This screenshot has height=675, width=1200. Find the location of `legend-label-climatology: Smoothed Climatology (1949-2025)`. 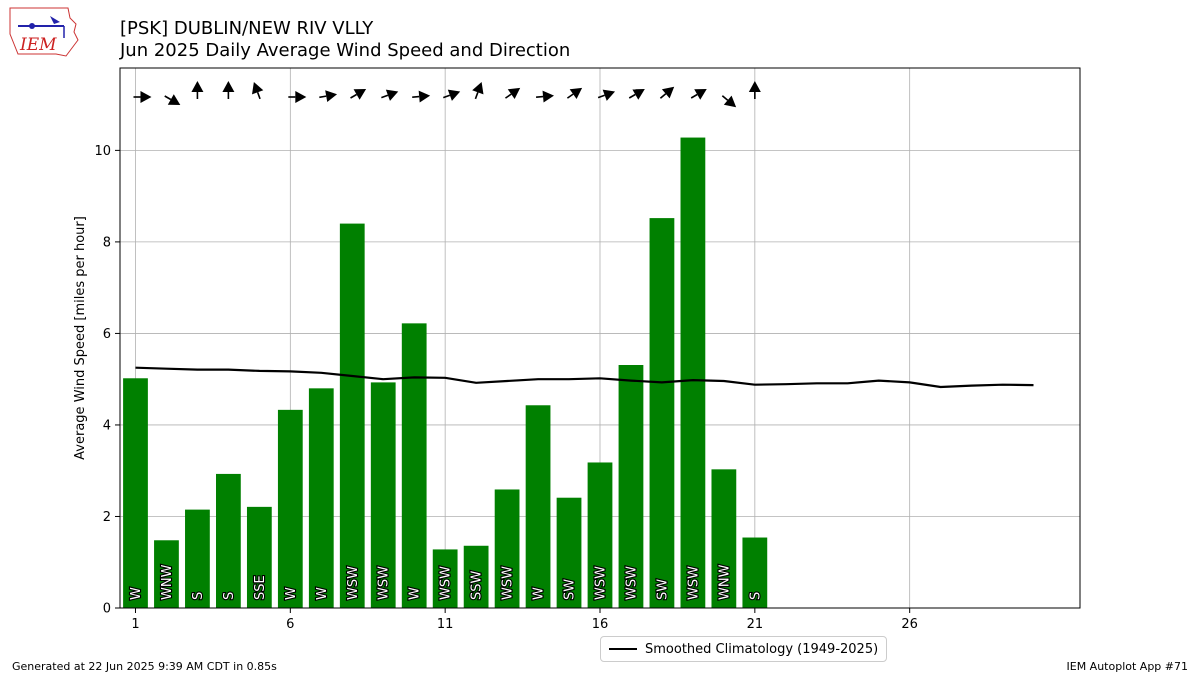

legend-label-climatology: Smoothed Climatology (1949-2025) is located at coordinates (762, 649).